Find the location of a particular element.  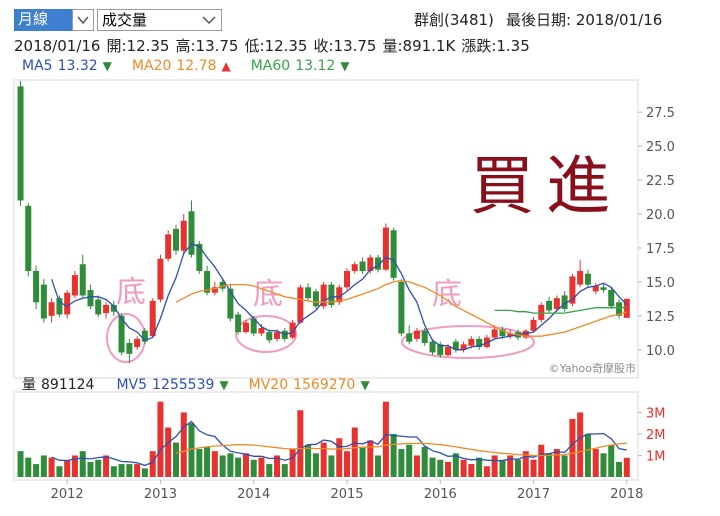

chevron-icon is located at coordinates (209, 20).